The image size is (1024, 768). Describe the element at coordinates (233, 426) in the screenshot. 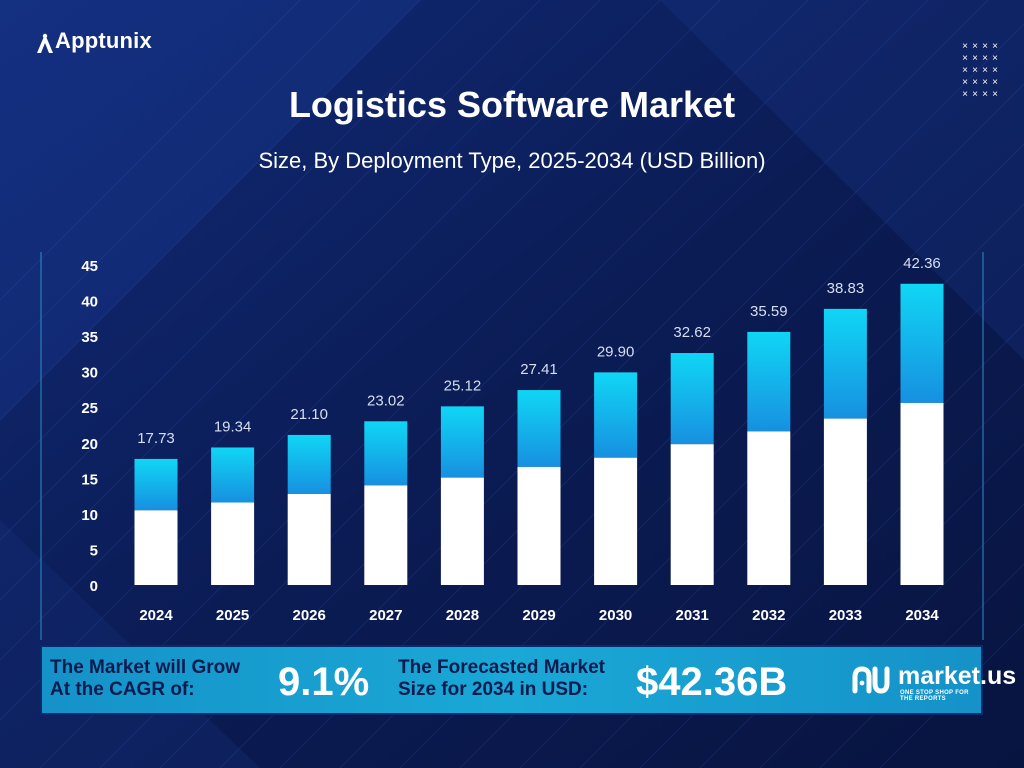

I see `bar-value-label: 19.34` at that location.